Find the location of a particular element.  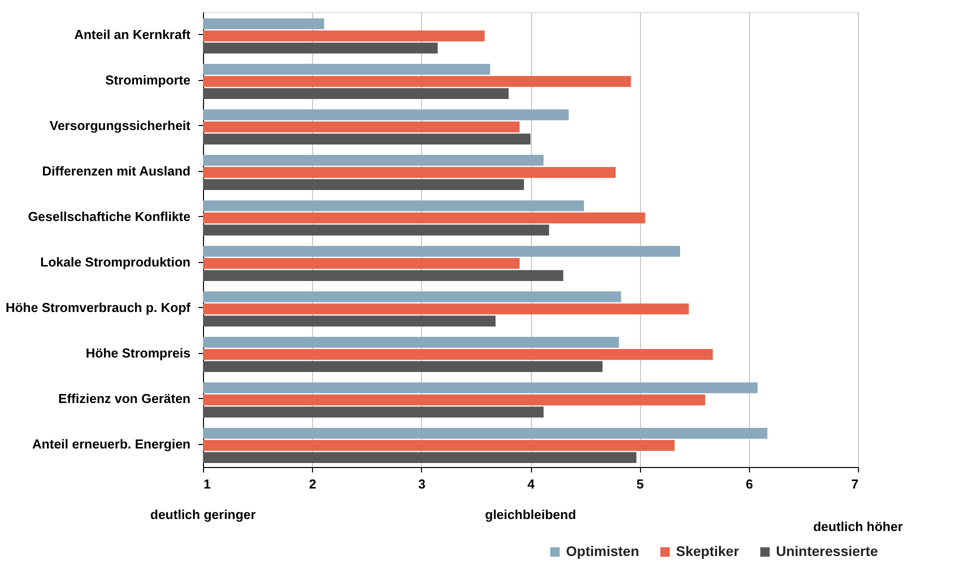

text: gleichbleibend is located at coordinates (530, 514).